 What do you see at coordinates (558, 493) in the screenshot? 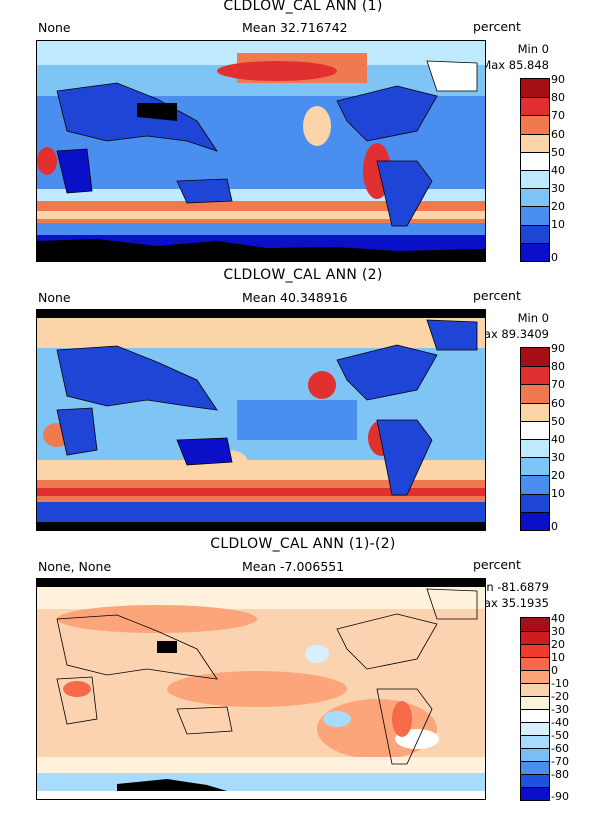
I see `panel2-colorbar-tick: 10` at bounding box center [558, 493].